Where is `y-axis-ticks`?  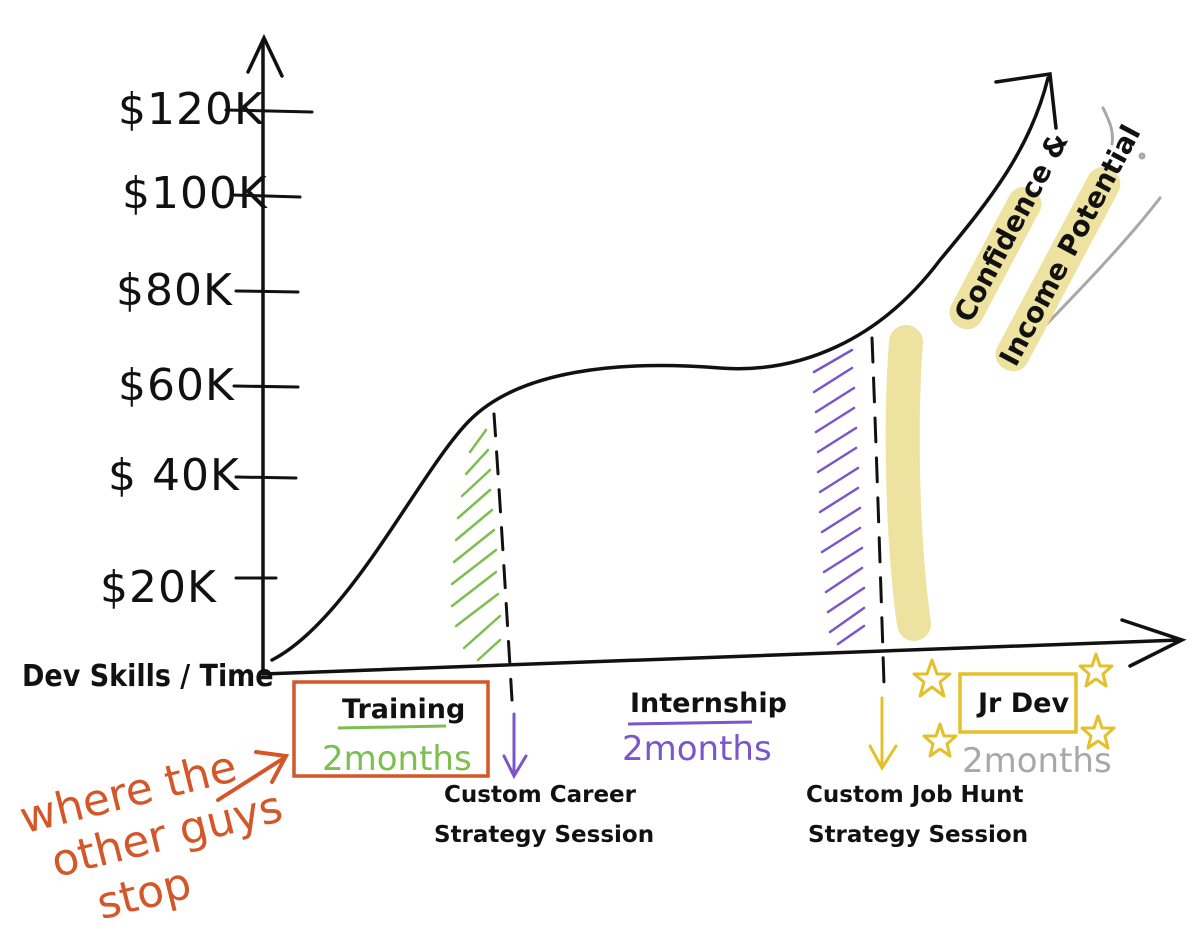 y-axis-ticks is located at coordinates (269, 344).